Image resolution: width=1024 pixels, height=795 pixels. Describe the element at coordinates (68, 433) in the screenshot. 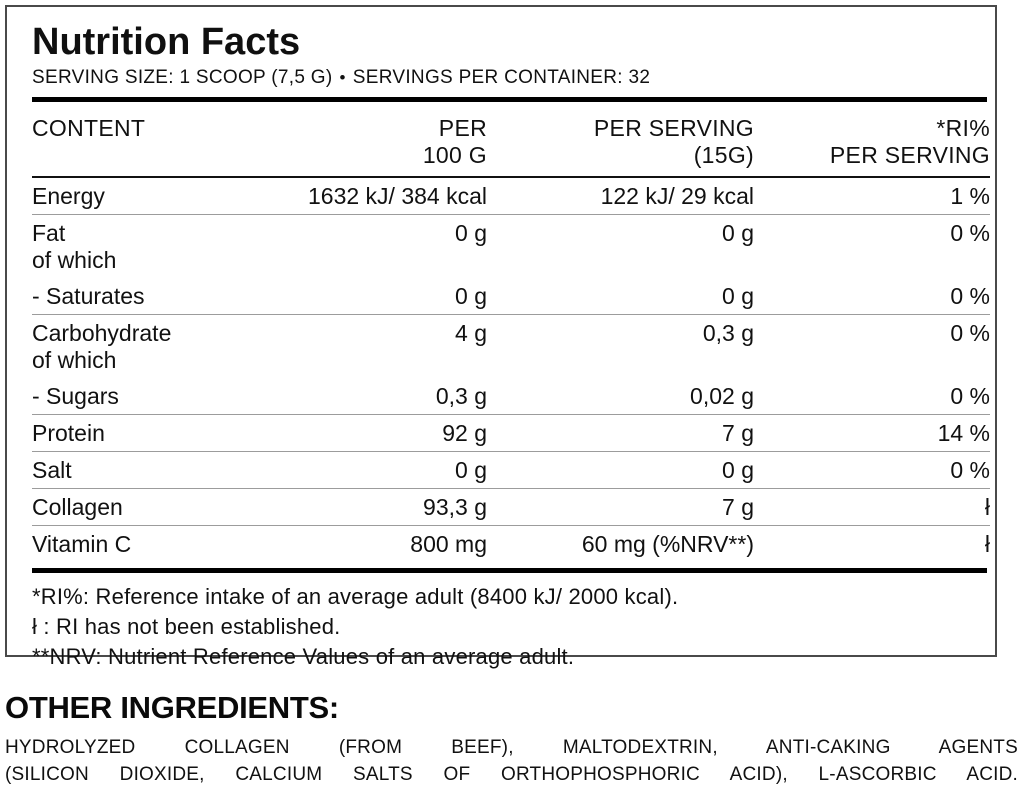

I see `nutrient-name: Protein` at that location.